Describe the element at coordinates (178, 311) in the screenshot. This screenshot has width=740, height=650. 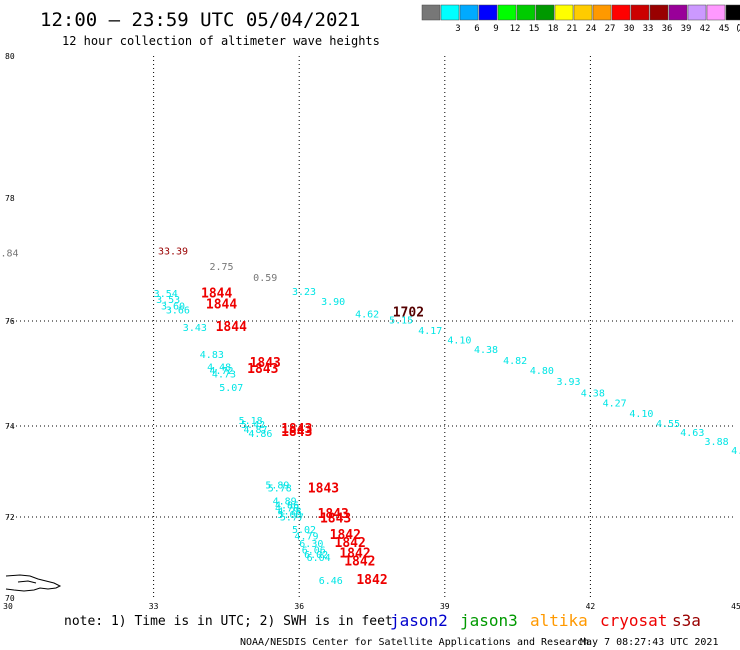
I see `wave-height-label: 3.66` at that location.